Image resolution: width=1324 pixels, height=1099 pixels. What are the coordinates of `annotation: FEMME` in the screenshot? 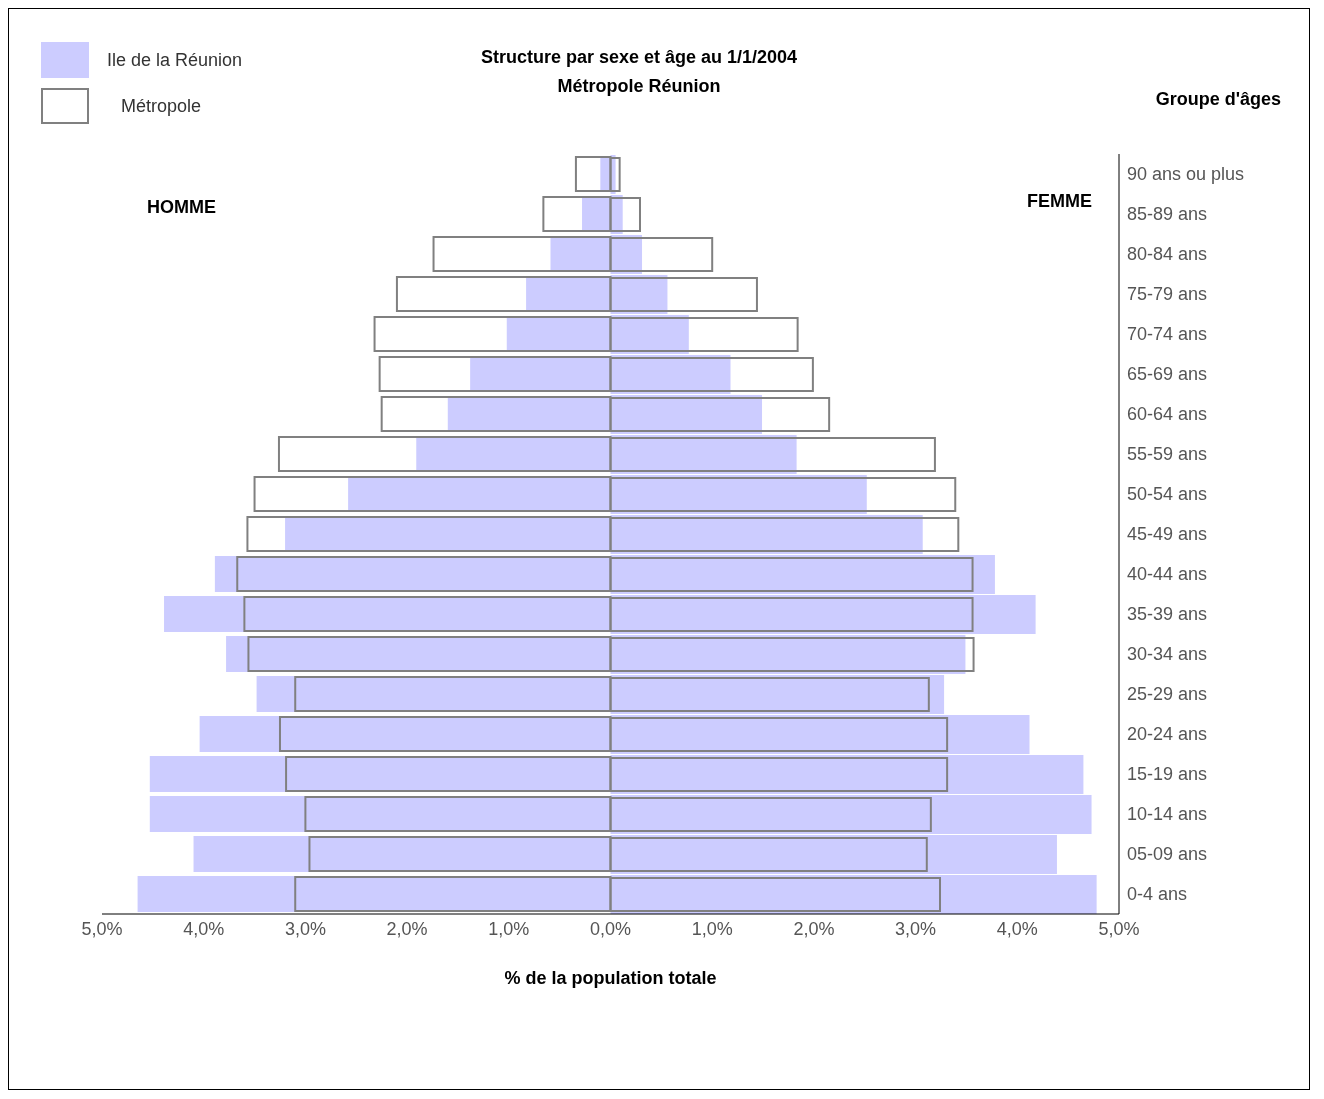 It's located at (1059, 201).